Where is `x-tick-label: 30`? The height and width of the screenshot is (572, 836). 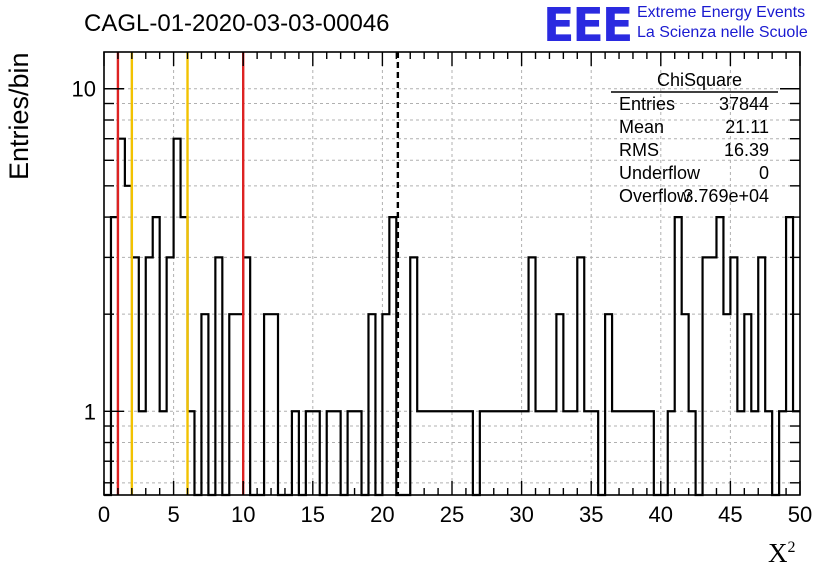
x-tick-label: 30 is located at coordinates (521, 514).